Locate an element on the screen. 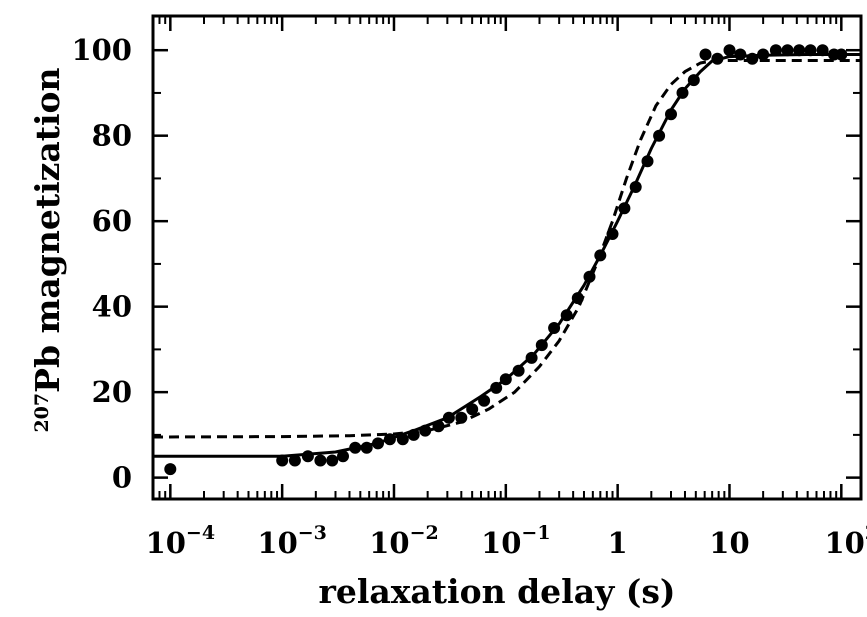 The width and height of the screenshot is (867, 617). x-axis-title: relaxation delay (s) is located at coordinates (496, 591).